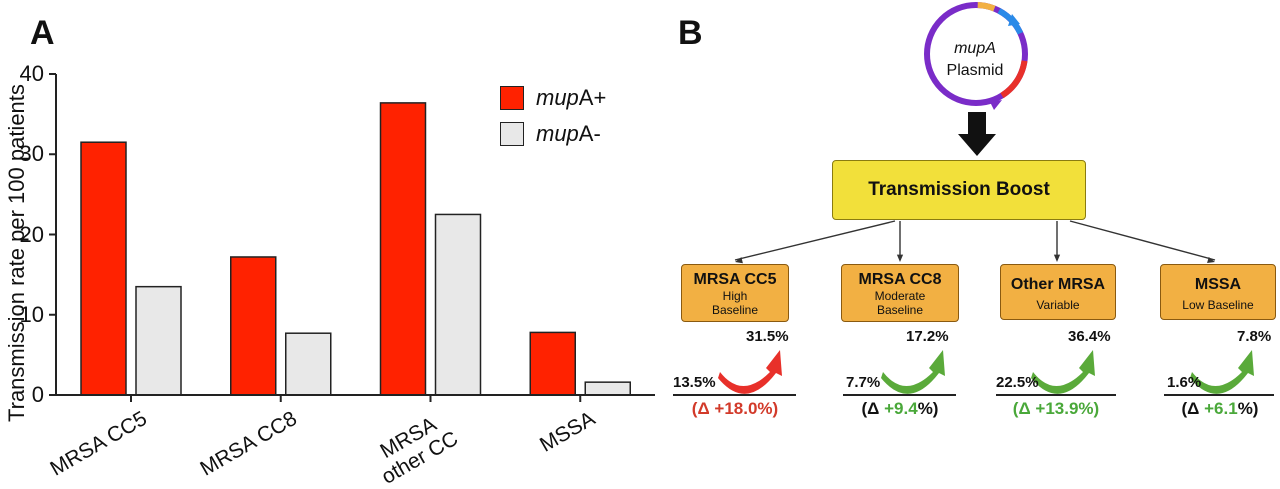 The width and height of the screenshot is (1280, 489). I want to click on before-value: 1.6%, so click(1184, 382).